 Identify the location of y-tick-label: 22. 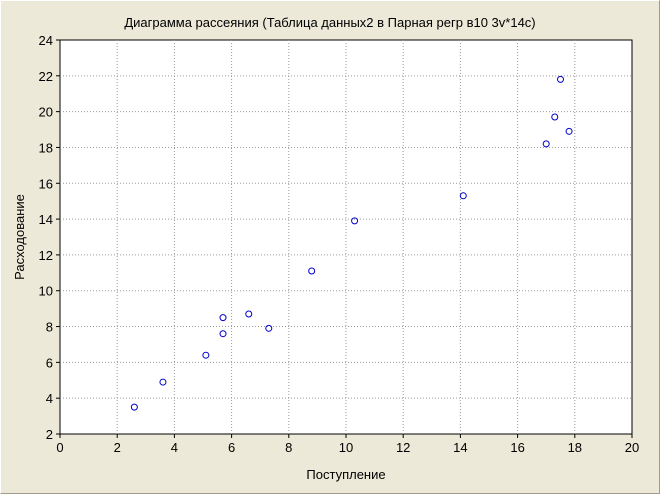
(46, 76).